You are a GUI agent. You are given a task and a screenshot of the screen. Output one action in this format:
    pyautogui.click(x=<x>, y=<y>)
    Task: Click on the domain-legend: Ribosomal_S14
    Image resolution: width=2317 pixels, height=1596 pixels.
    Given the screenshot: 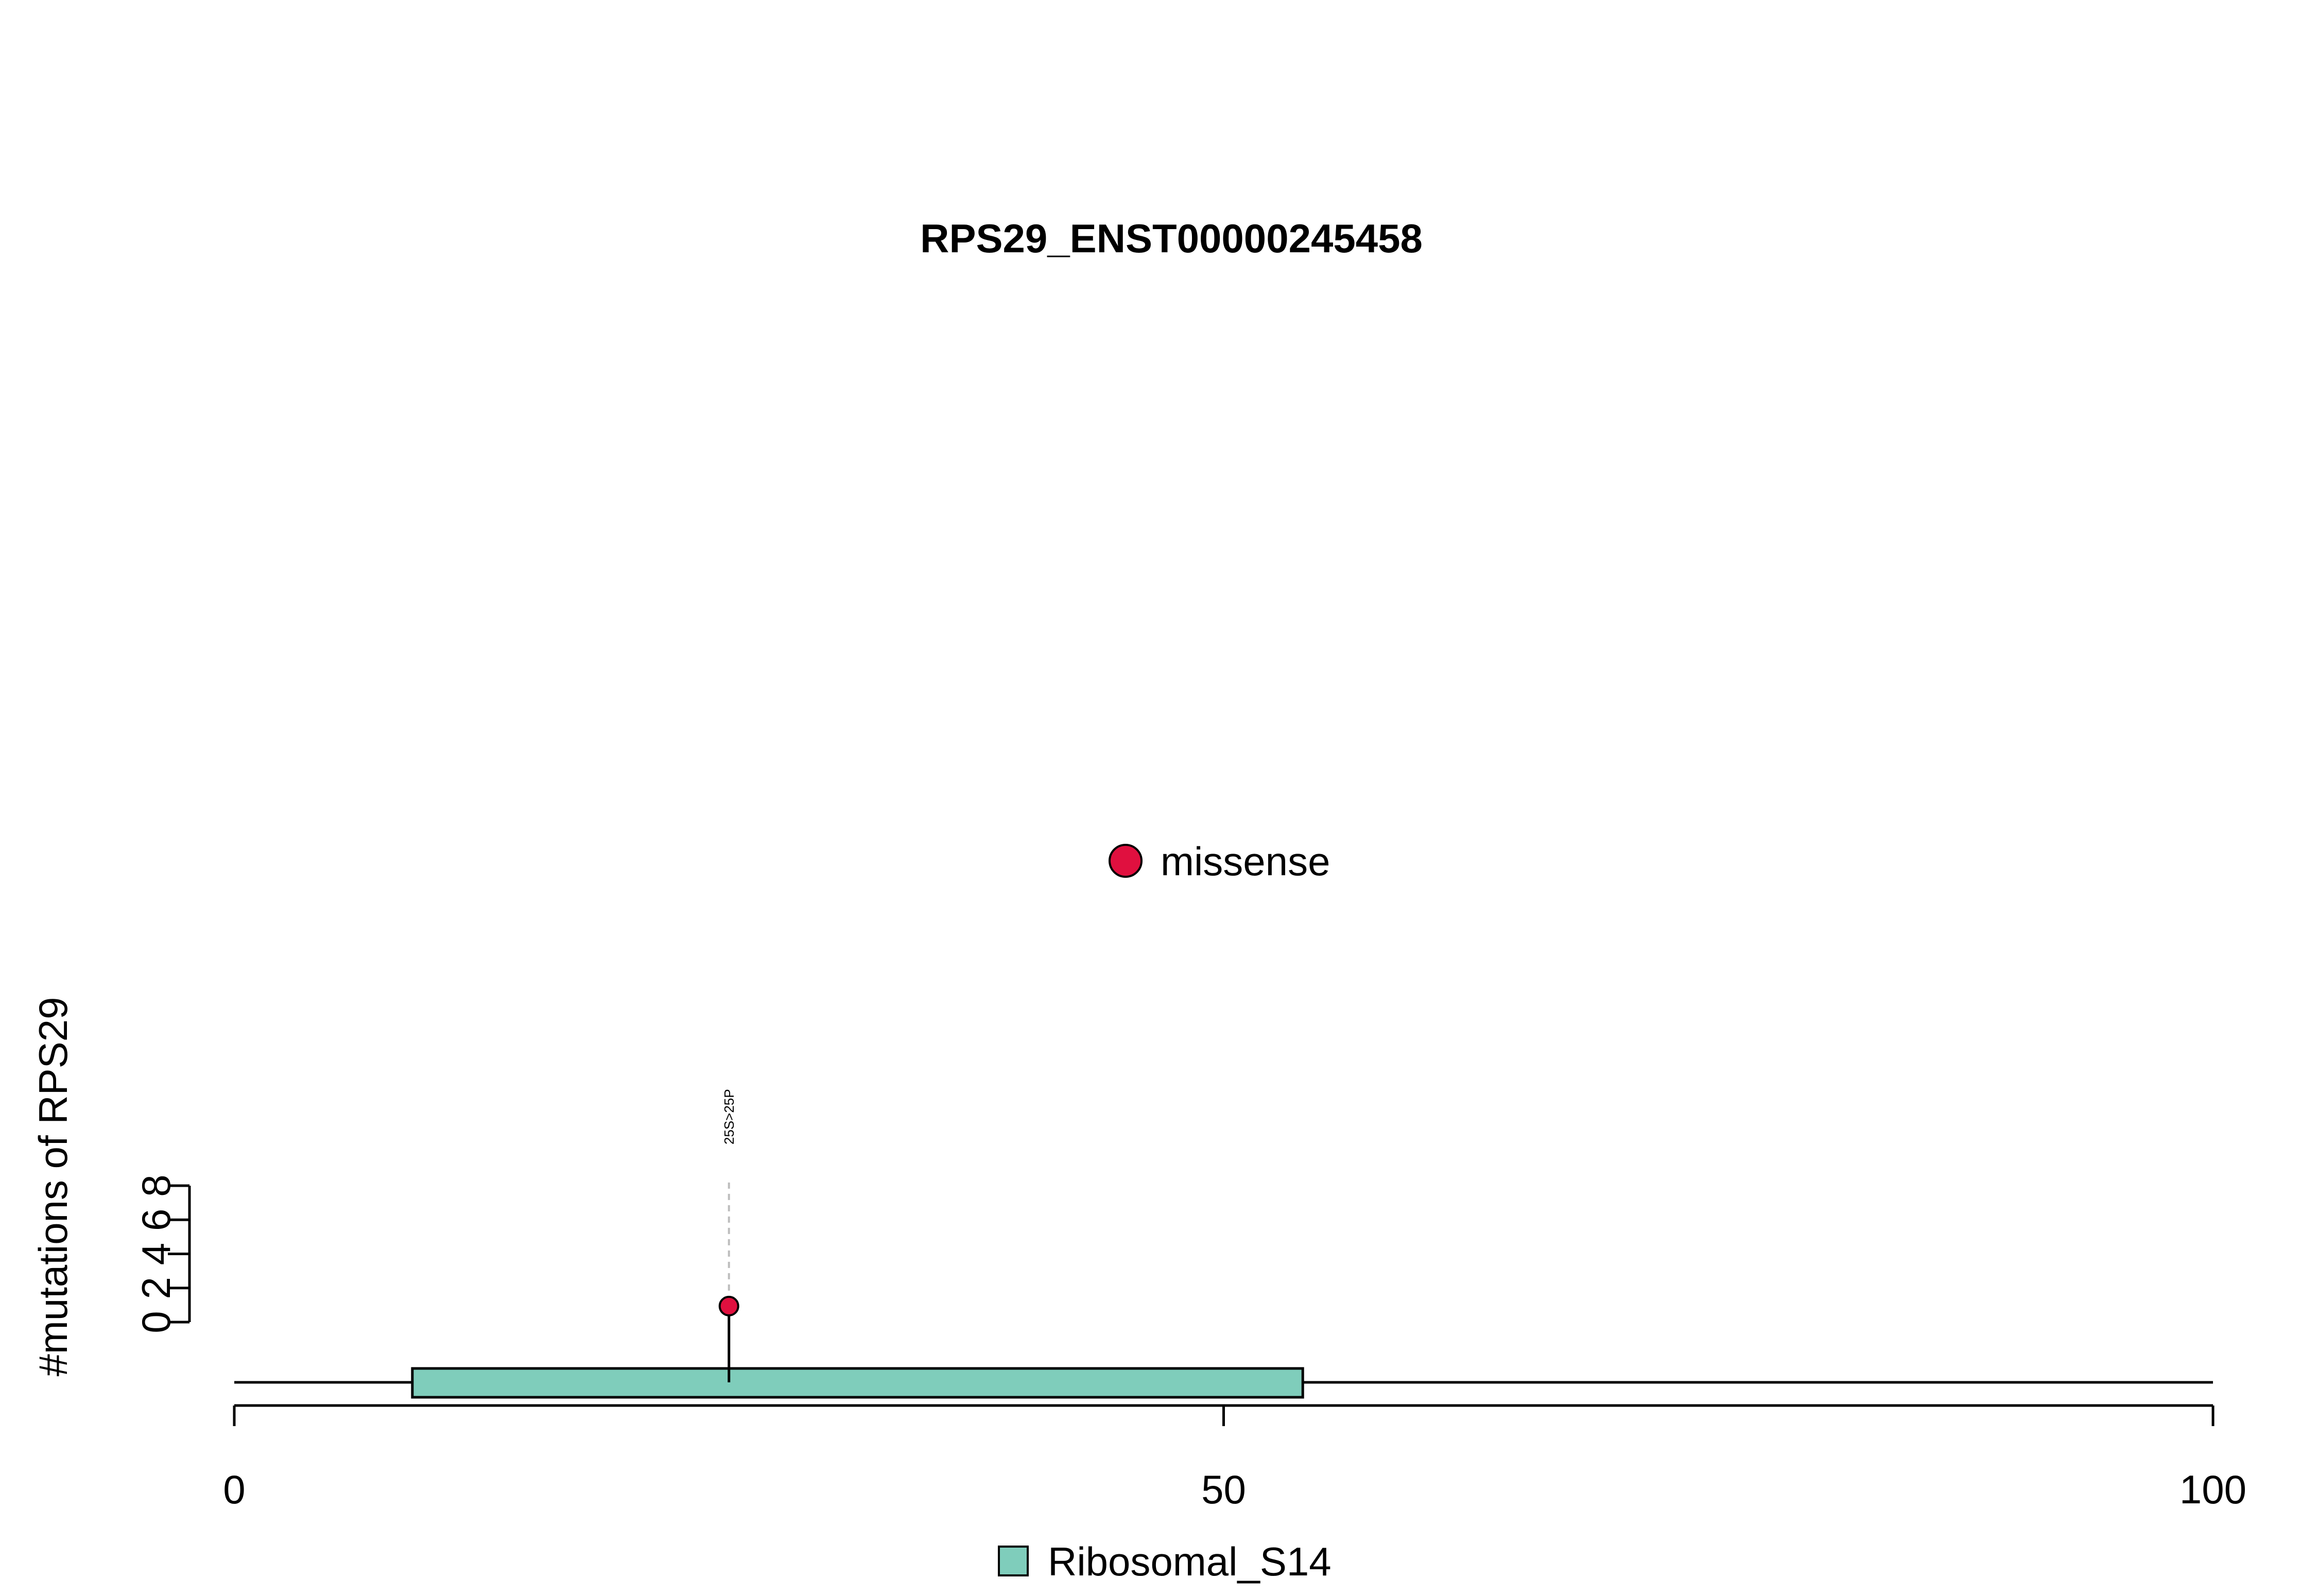 What is the action you would take?
    pyautogui.click(x=1165, y=1561)
    